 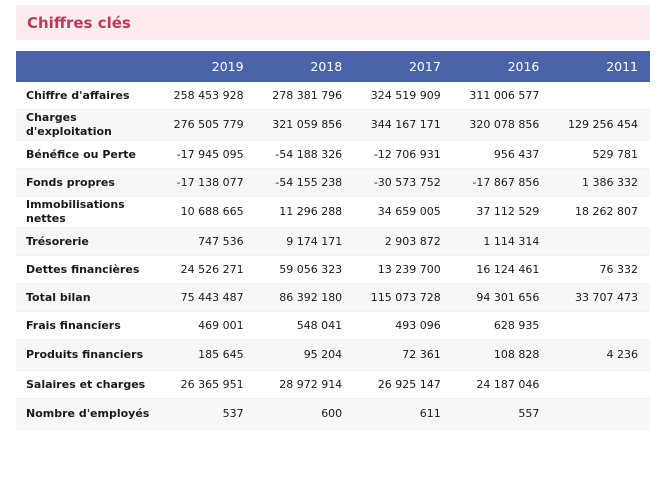 What do you see at coordinates (502, 384) in the screenshot?
I see `table-cell: 24 187 046` at bounding box center [502, 384].